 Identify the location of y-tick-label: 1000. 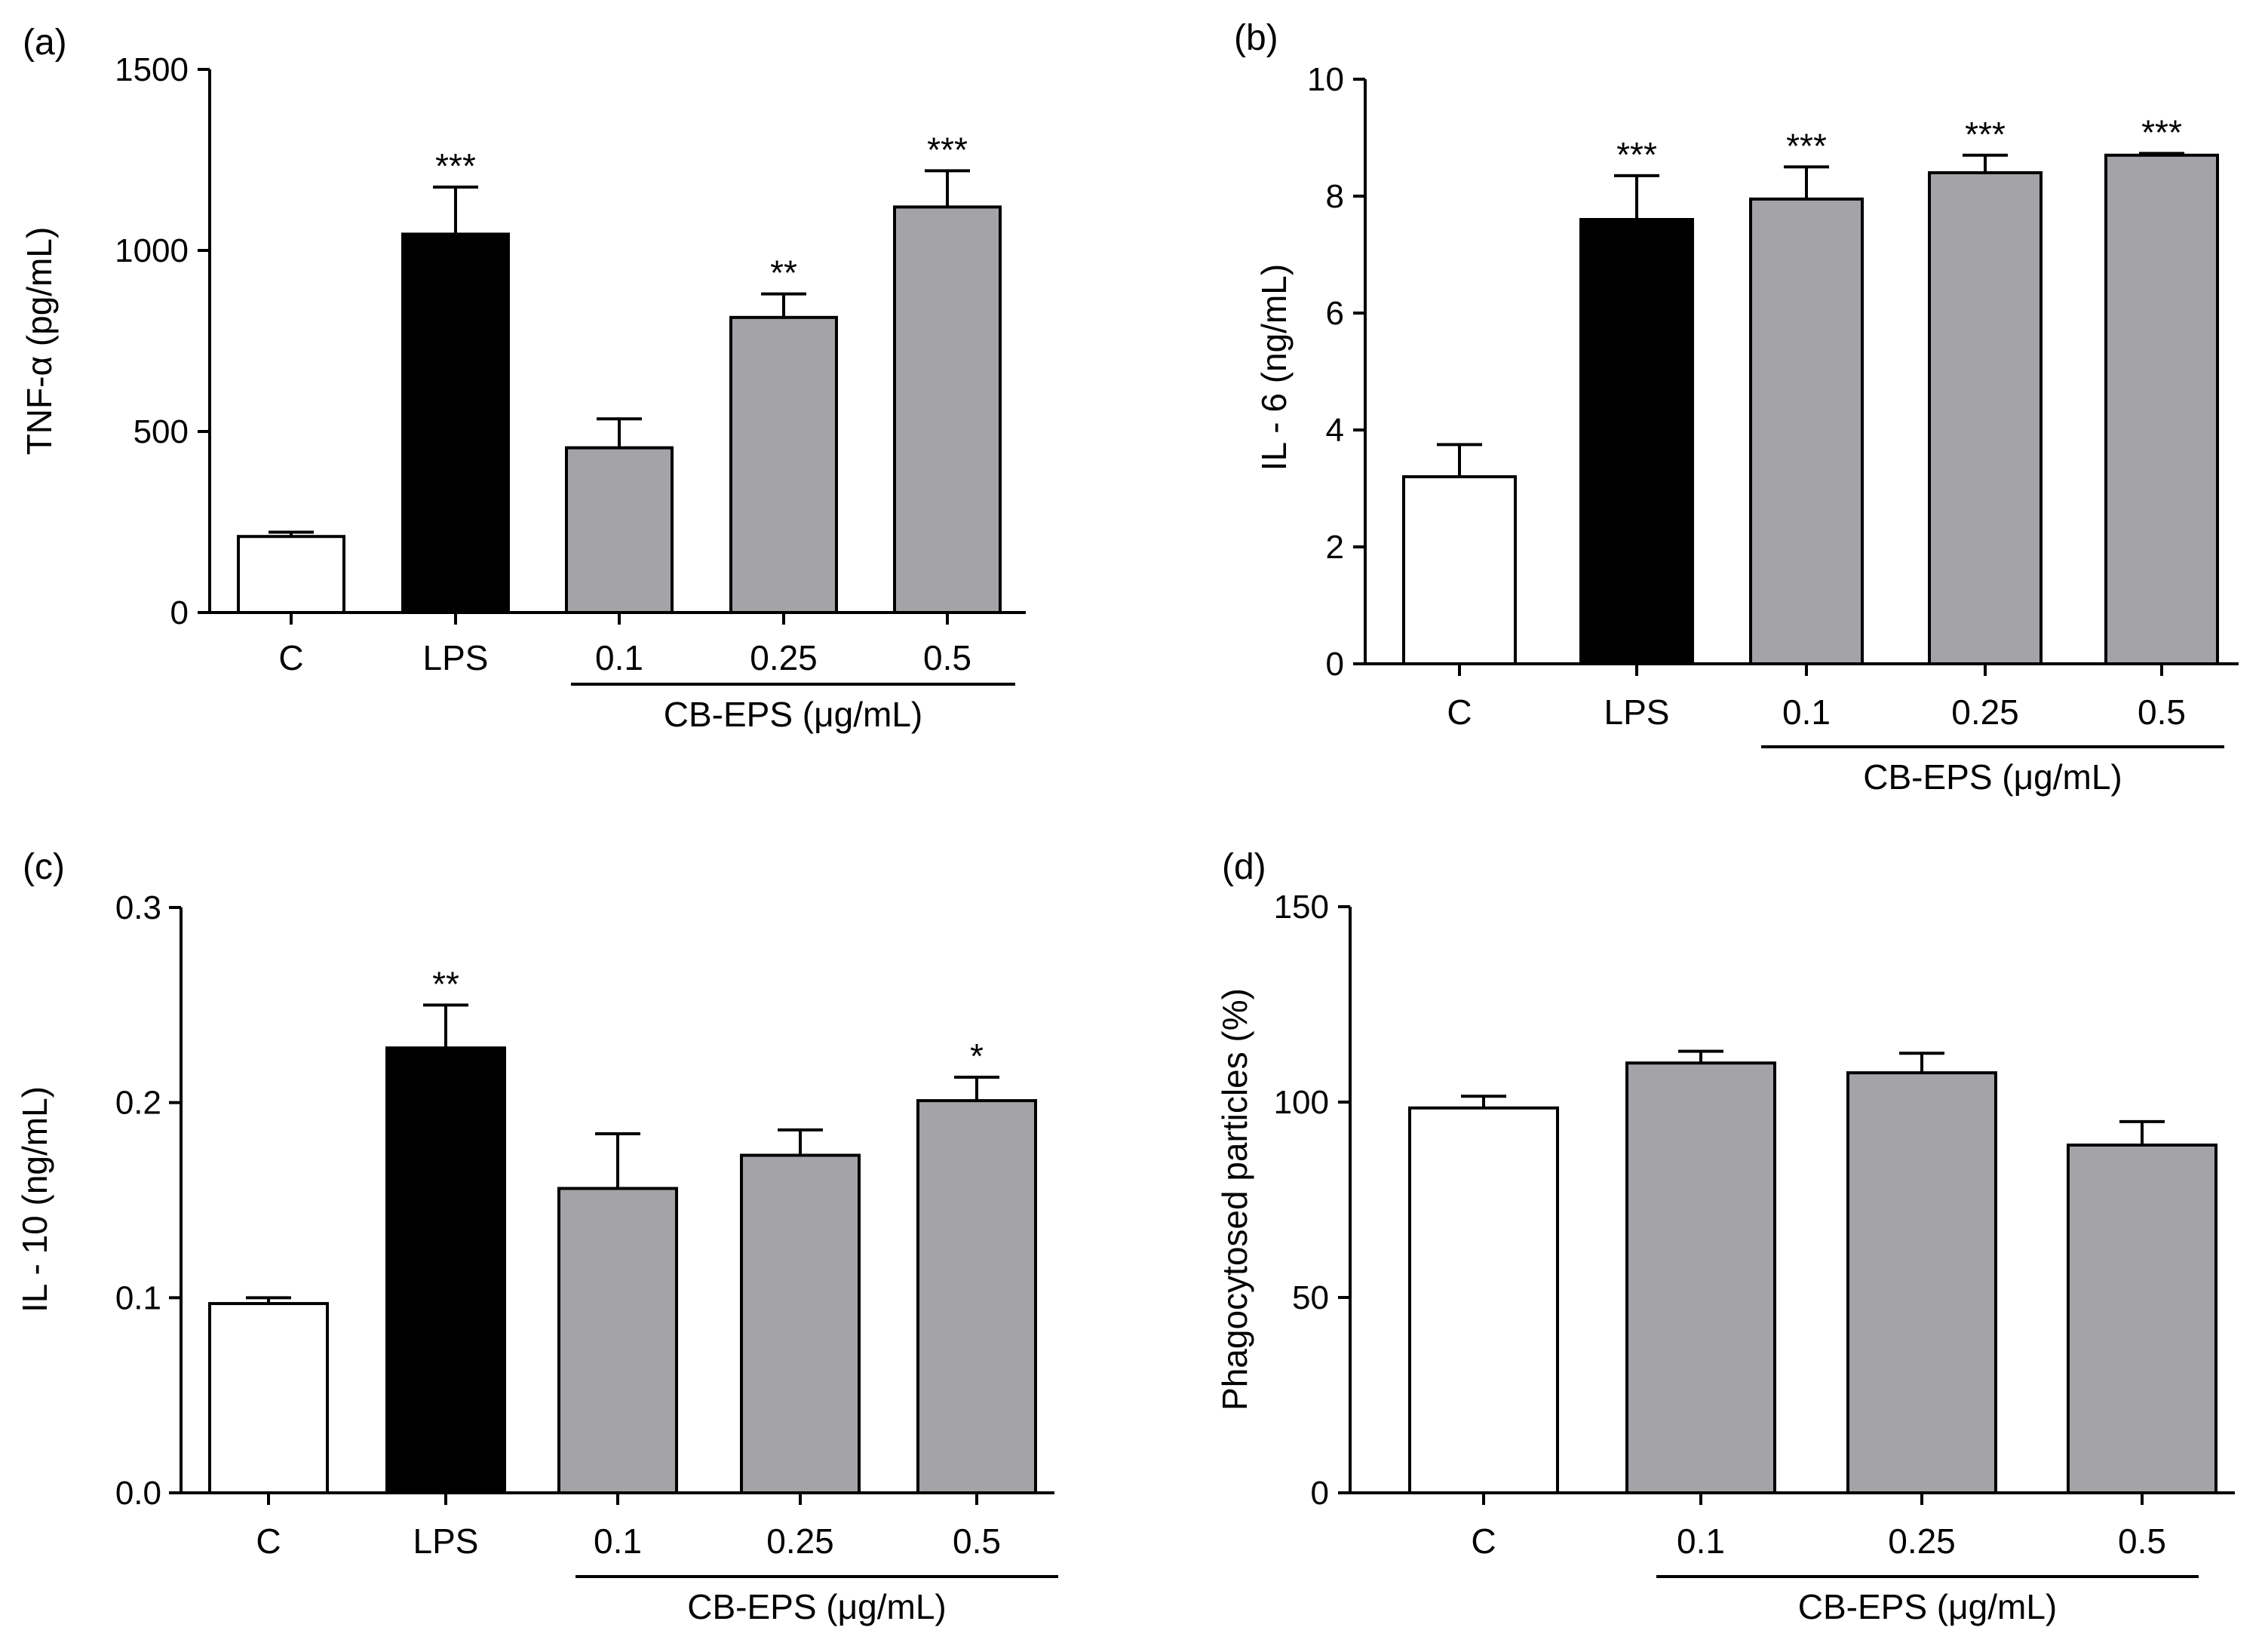
(152, 250).